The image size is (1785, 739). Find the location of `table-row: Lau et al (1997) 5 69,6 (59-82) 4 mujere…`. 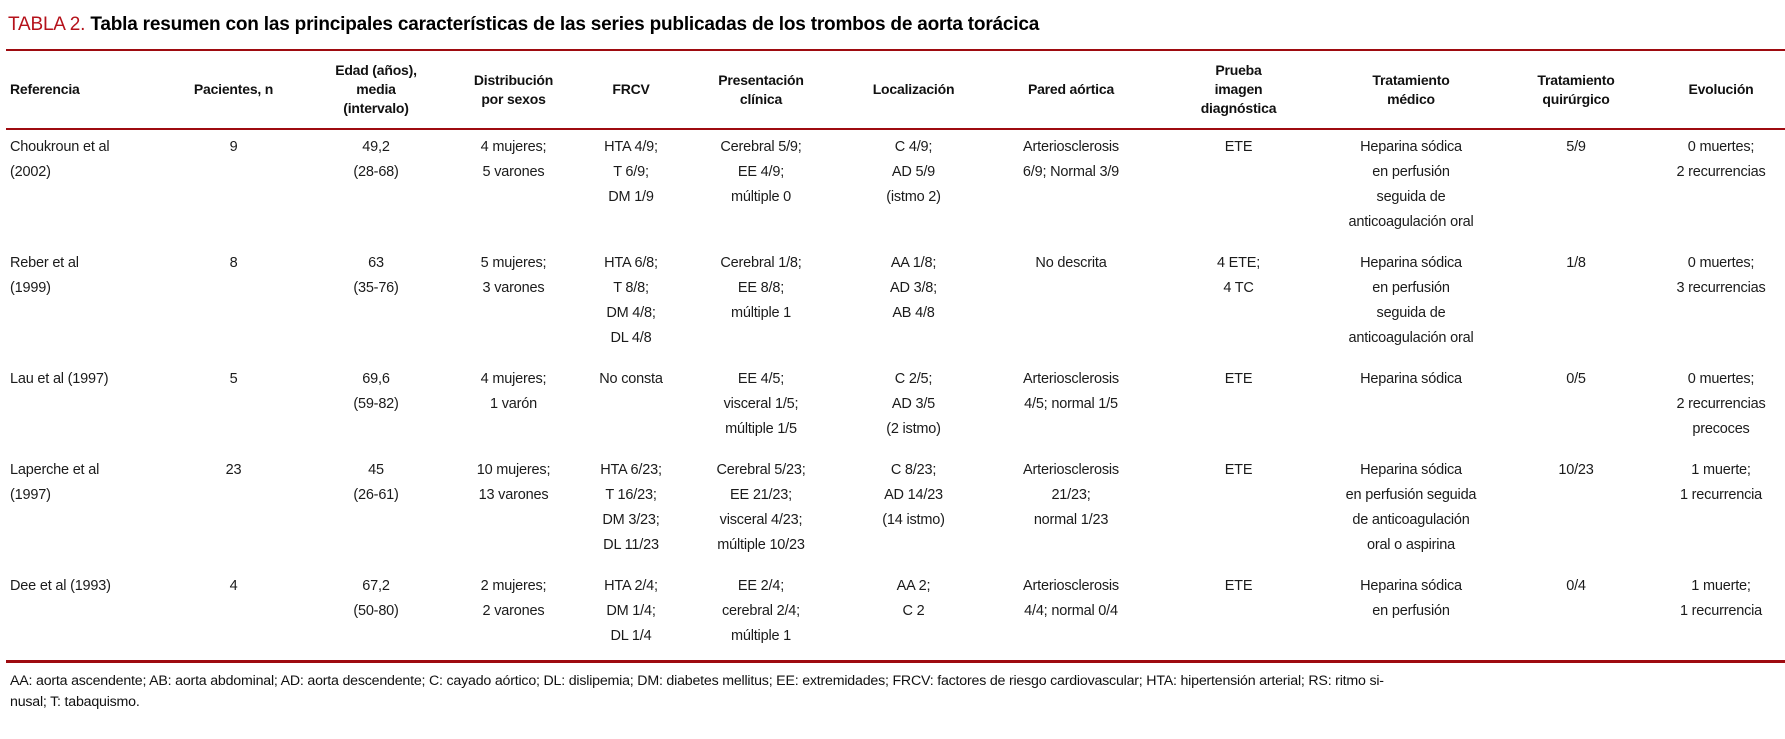

table-row: Lau et al (1997) 5 69,6 (59-82) 4 mujere… is located at coordinates (895, 407).